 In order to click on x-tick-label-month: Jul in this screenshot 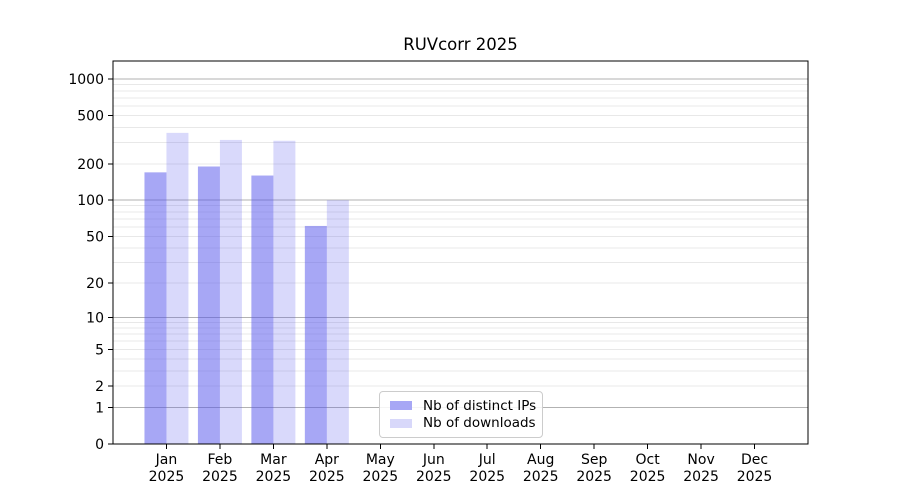, I will do `click(487, 460)`.